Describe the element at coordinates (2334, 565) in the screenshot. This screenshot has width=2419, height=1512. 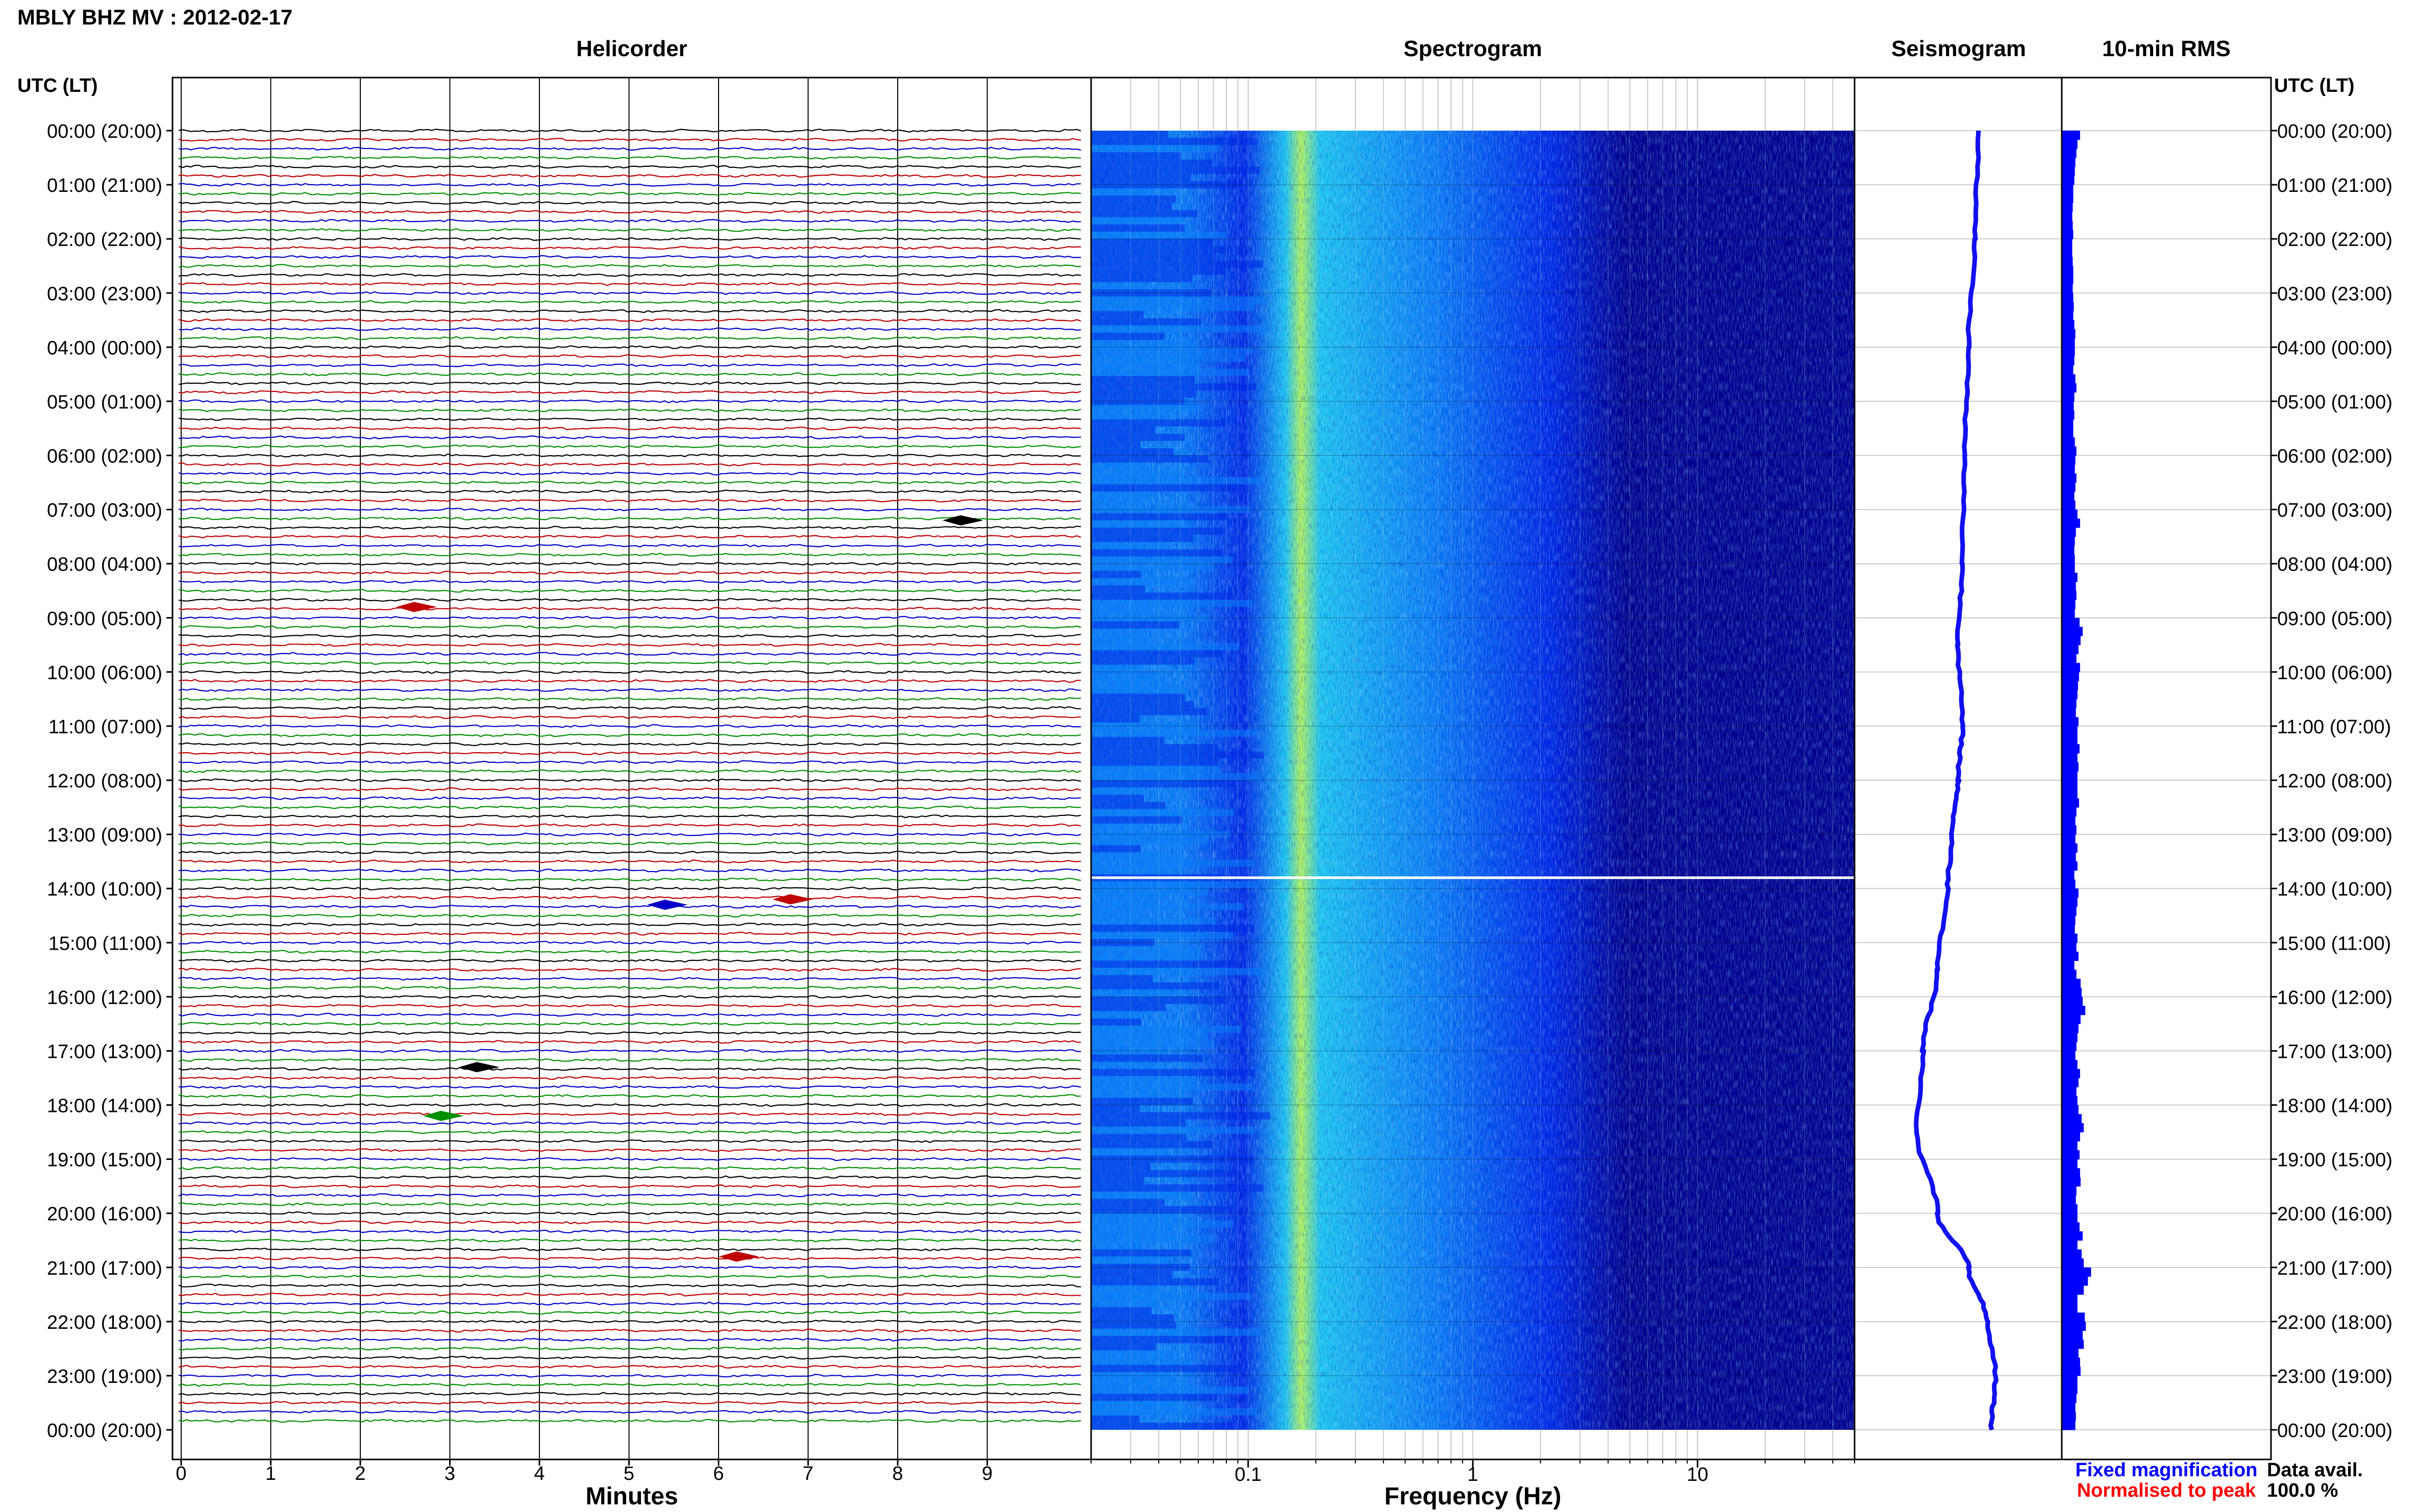
I see `time-label-right: 08:00 (04:00)` at that location.